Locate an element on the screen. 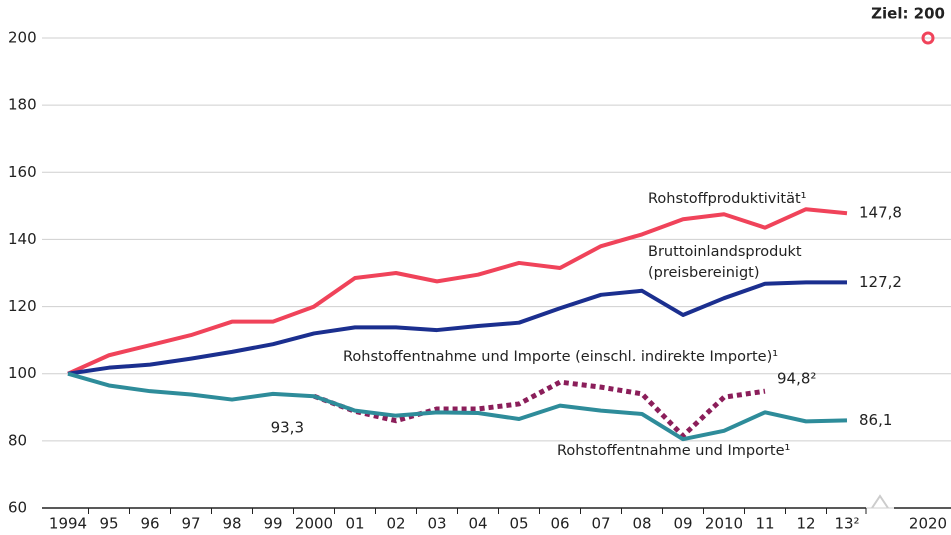 Image resolution: width=951 pixels, height=535 pixels. target-marker is located at coordinates (928, 38).